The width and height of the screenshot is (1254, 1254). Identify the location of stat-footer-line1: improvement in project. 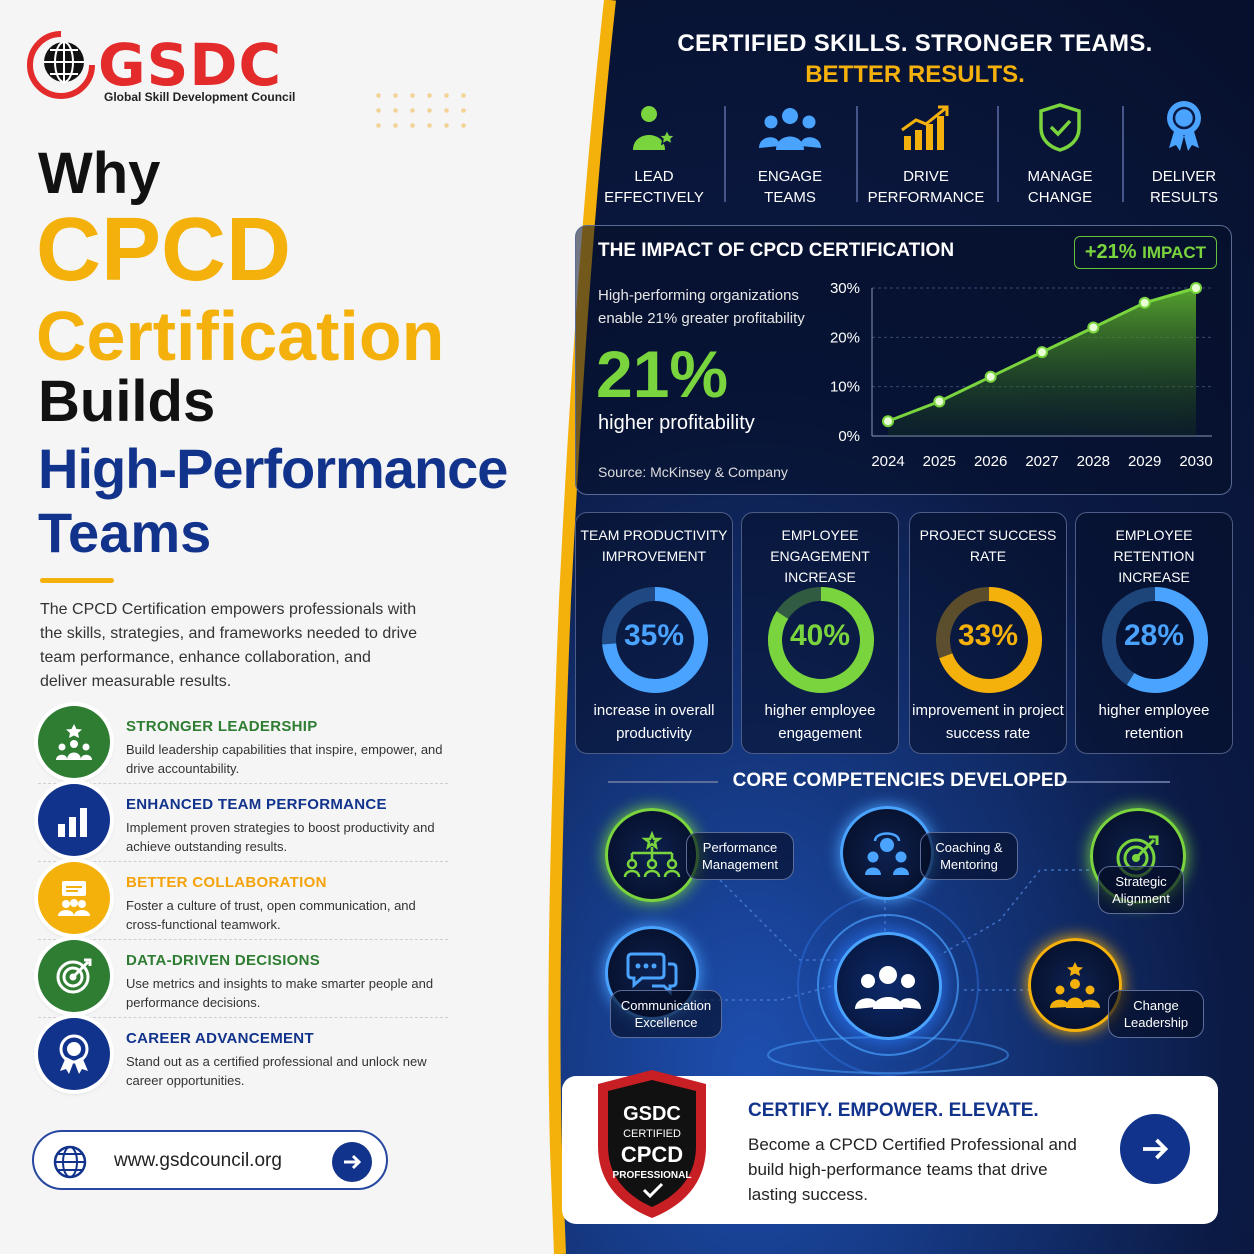
(988, 710).